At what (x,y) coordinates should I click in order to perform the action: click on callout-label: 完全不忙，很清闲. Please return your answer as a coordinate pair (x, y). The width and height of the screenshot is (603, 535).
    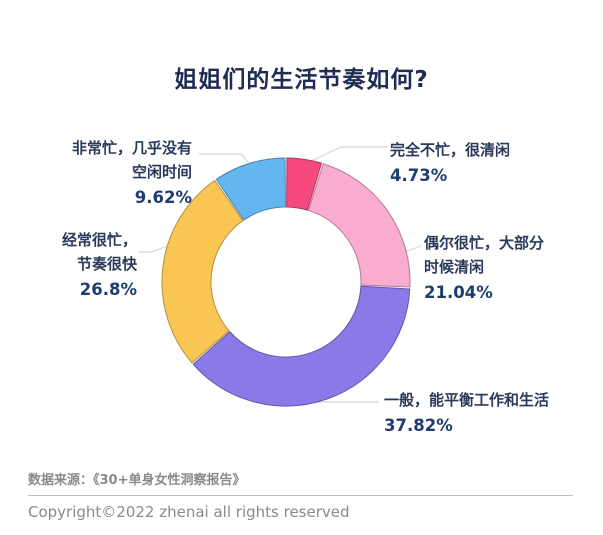
    Looking at the image, I should click on (450, 150).